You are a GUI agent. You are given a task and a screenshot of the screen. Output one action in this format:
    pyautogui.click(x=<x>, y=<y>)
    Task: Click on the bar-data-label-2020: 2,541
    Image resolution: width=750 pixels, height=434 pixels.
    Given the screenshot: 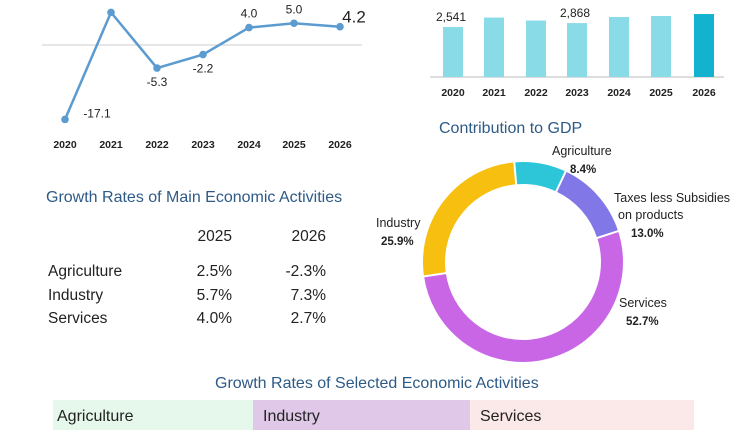 What is the action you would take?
    pyautogui.click(x=451, y=17)
    